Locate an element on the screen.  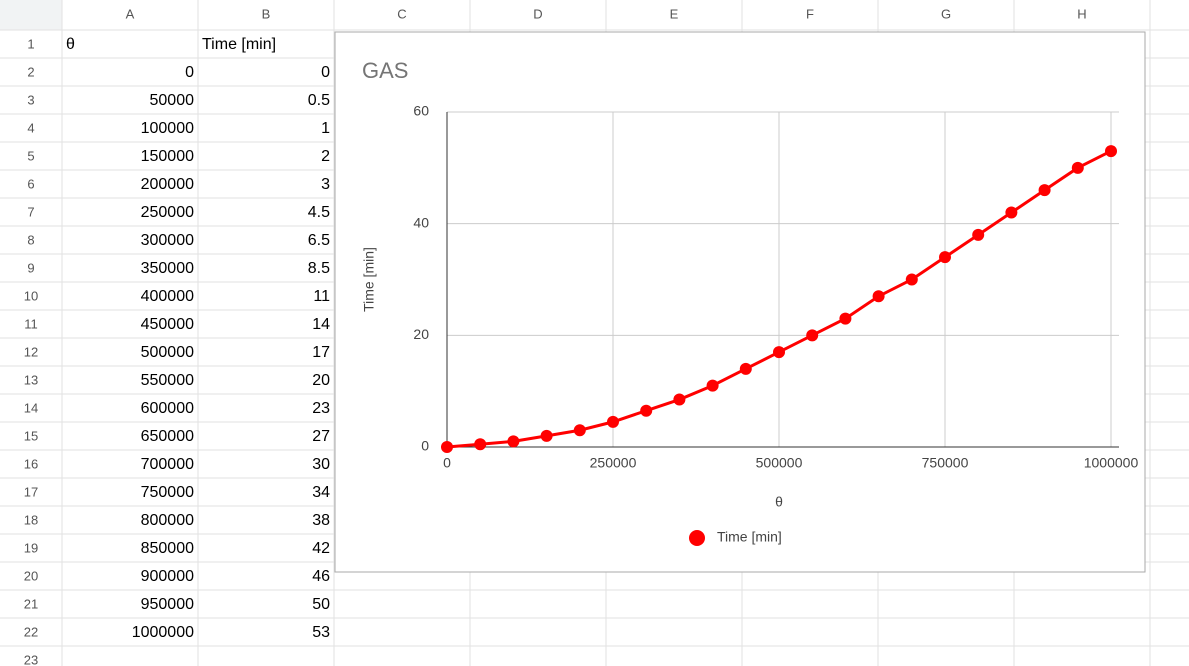
cell: θ is located at coordinates (70, 44).